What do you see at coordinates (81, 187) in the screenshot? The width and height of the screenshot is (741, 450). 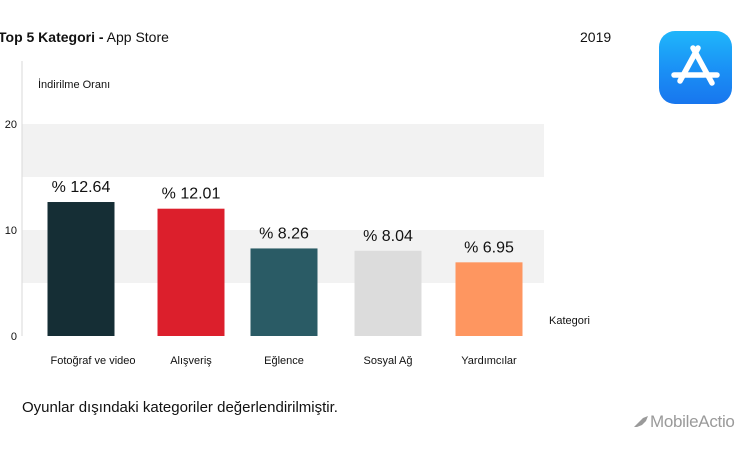 I see `bar-value-label: % 12.64` at bounding box center [81, 187].